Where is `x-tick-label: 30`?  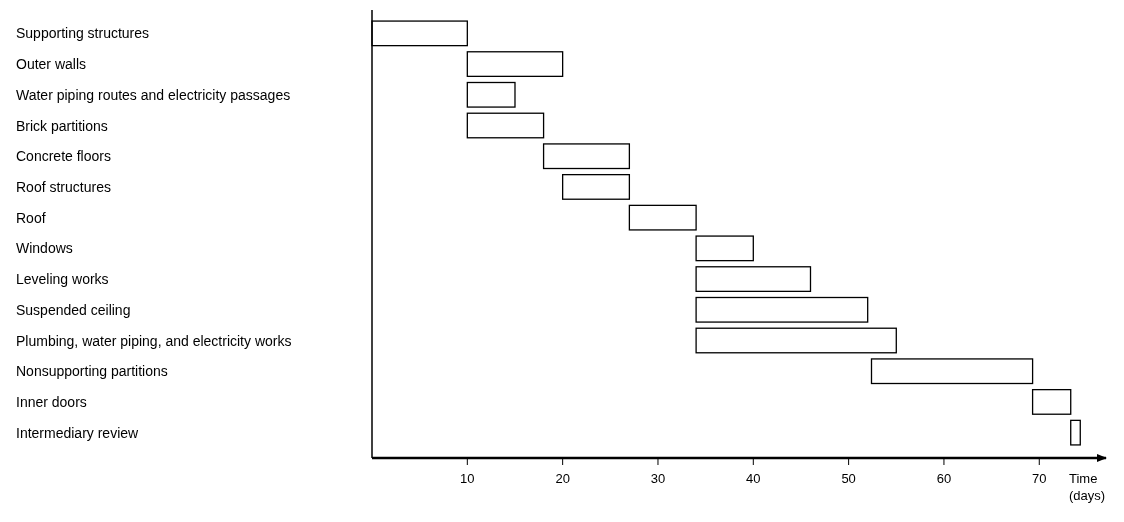
x-tick-label: 30 is located at coordinates (658, 478).